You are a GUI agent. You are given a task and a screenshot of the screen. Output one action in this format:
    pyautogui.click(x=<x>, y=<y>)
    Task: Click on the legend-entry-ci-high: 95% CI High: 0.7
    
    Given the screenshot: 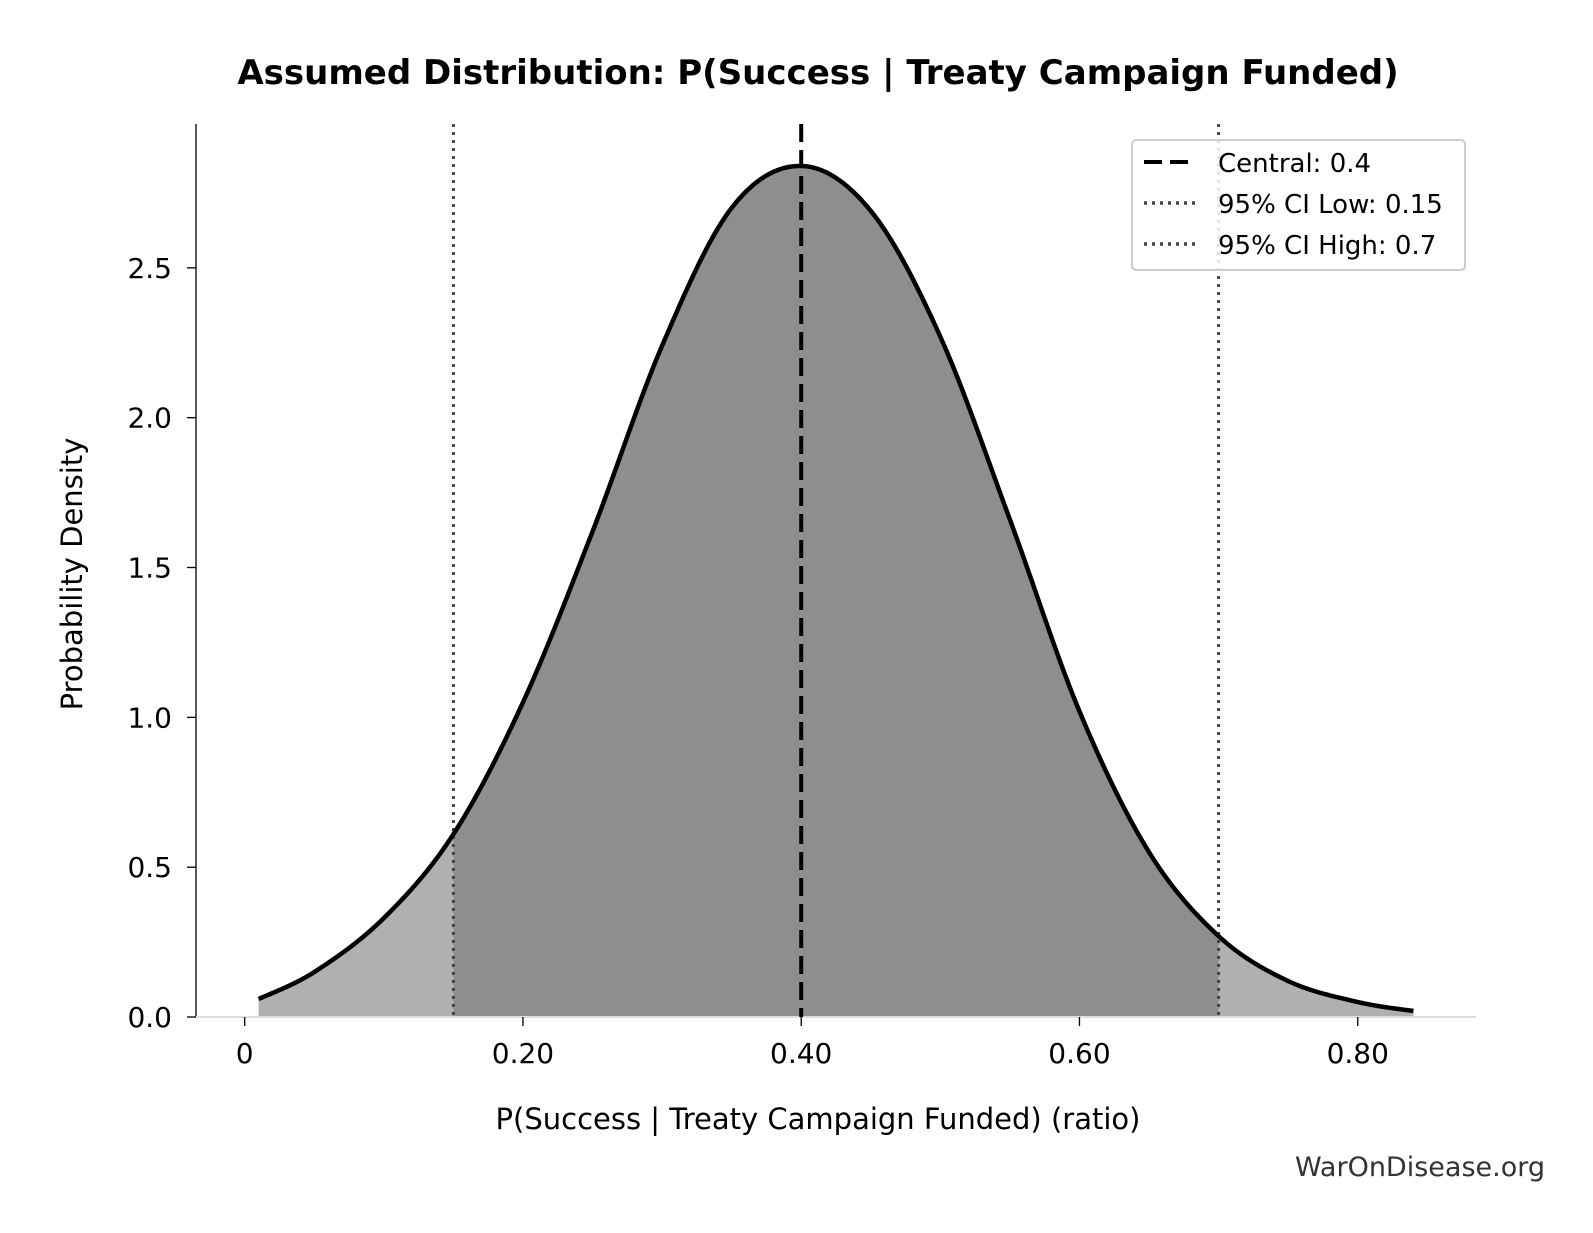 What is the action you would take?
    pyautogui.click(x=1327, y=246)
    